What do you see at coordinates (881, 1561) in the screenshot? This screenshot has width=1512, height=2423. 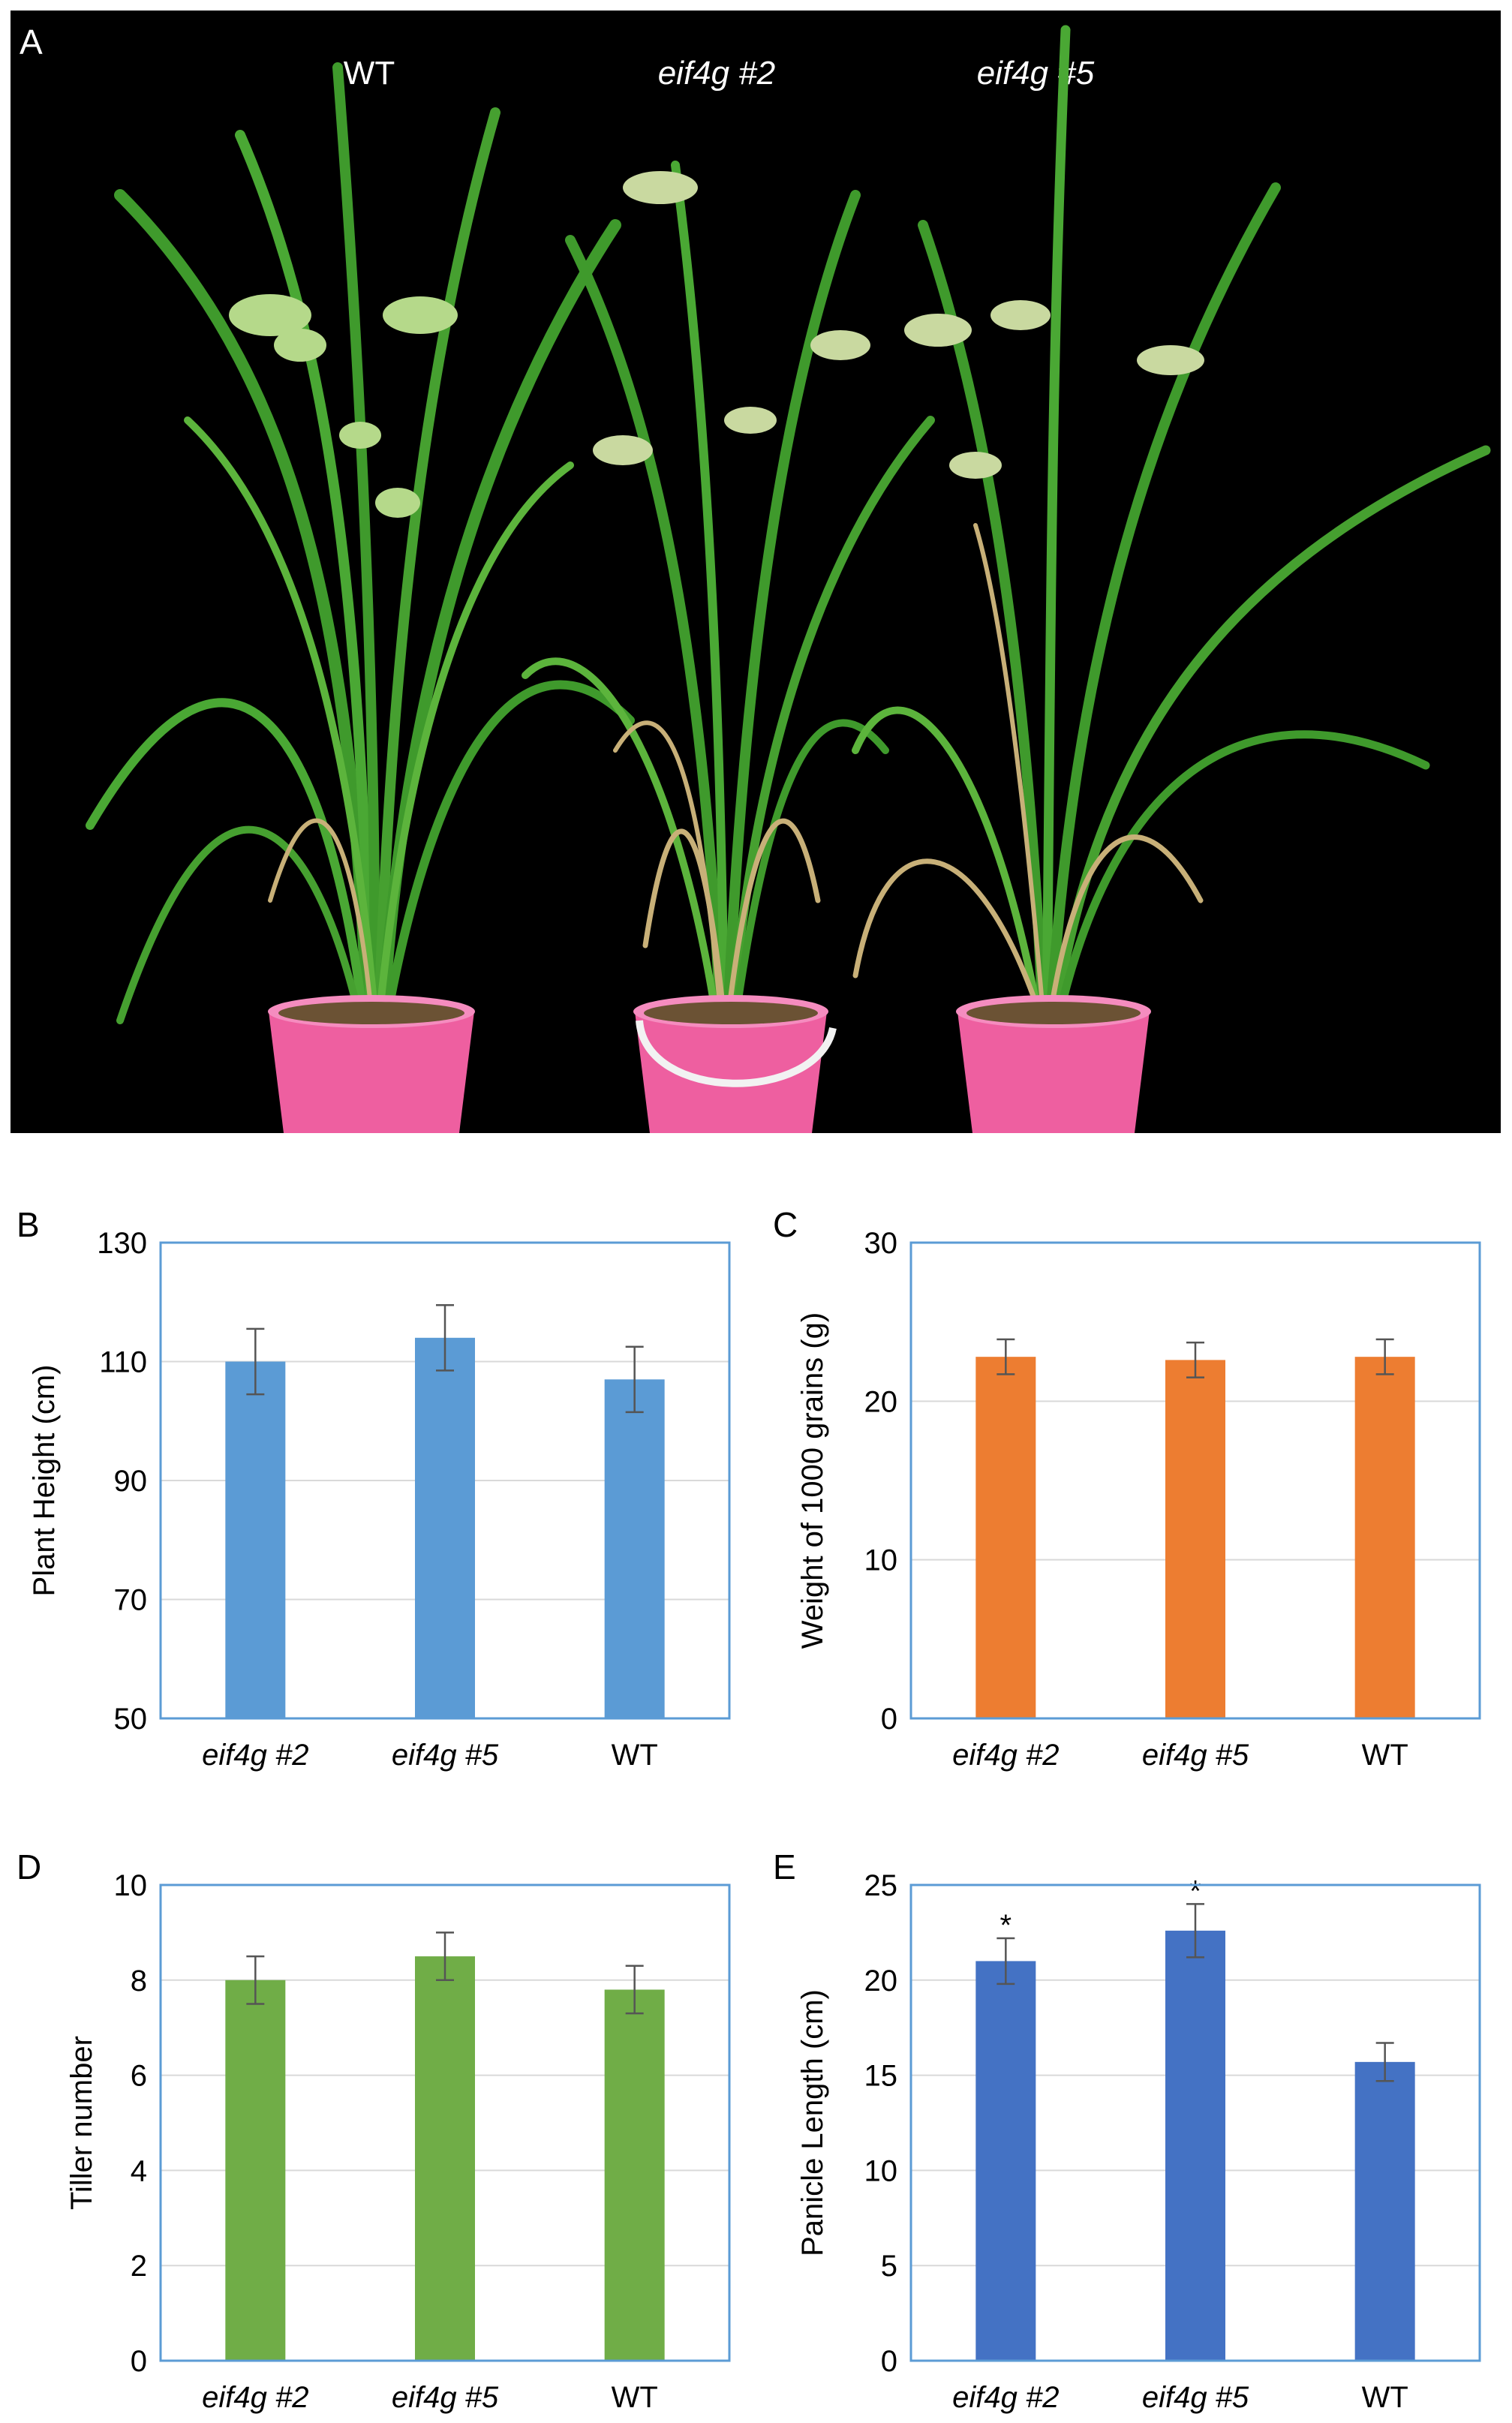 I see `panel-c-ytick-label: 10` at bounding box center [881, 1561].